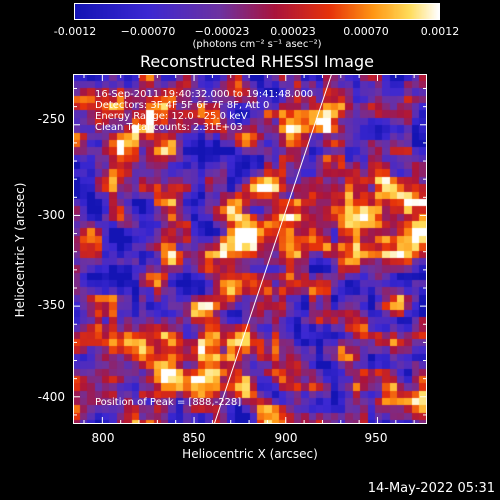 This screenshot has height=500, width=500. I want to click on x-tick-label: 950, so click(376, 438).